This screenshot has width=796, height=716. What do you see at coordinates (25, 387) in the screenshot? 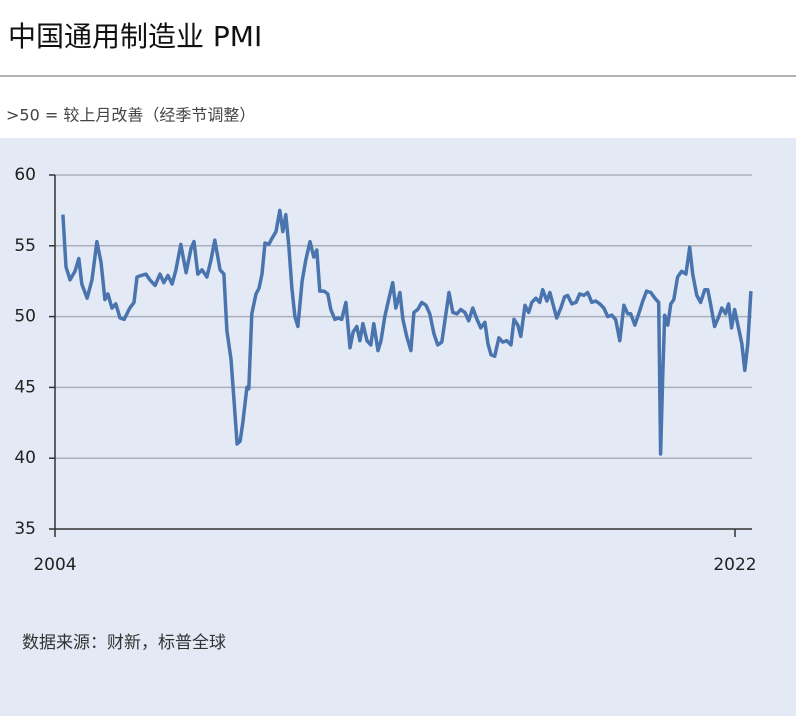
I see `y-tick-label: 45` at bounding box center [25, 387].